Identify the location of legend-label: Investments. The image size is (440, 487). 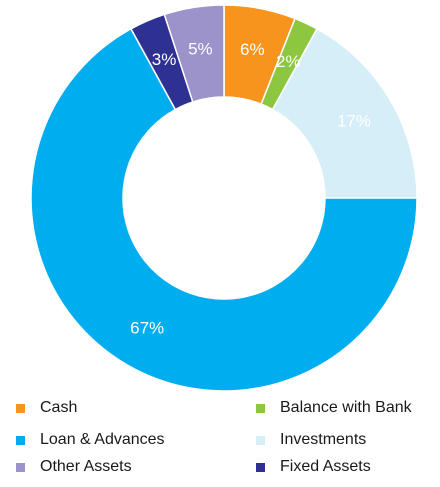
(323, 439).